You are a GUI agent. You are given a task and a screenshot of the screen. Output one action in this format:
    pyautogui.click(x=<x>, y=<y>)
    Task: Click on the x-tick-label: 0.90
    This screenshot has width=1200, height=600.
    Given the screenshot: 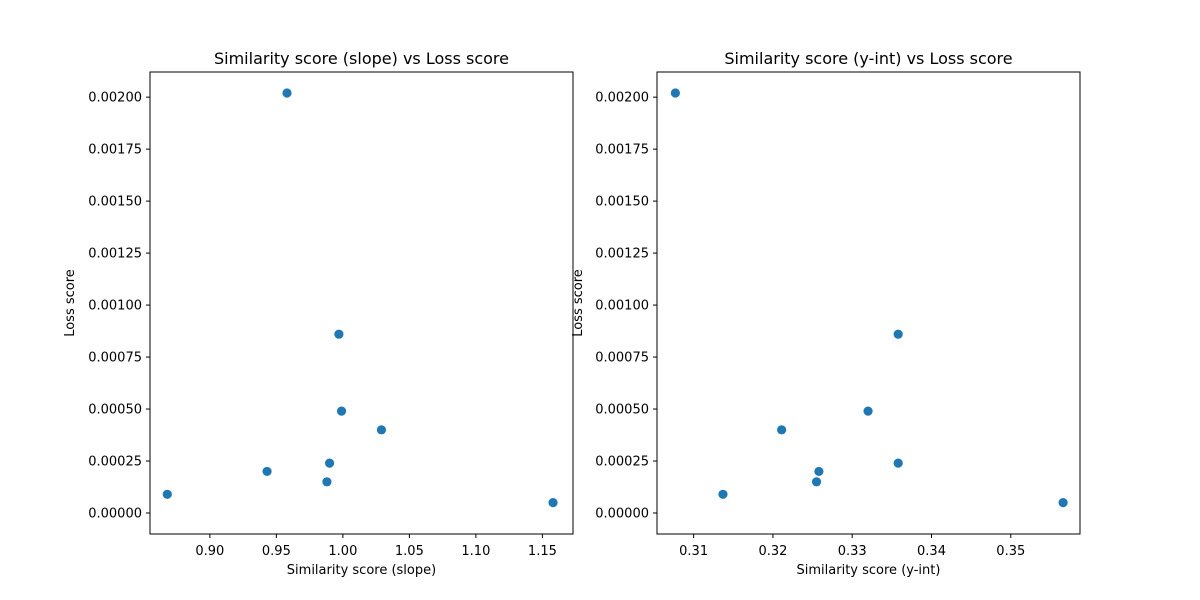 What is the action you would take?
    pyautogui.click(x=209, y=551)
    